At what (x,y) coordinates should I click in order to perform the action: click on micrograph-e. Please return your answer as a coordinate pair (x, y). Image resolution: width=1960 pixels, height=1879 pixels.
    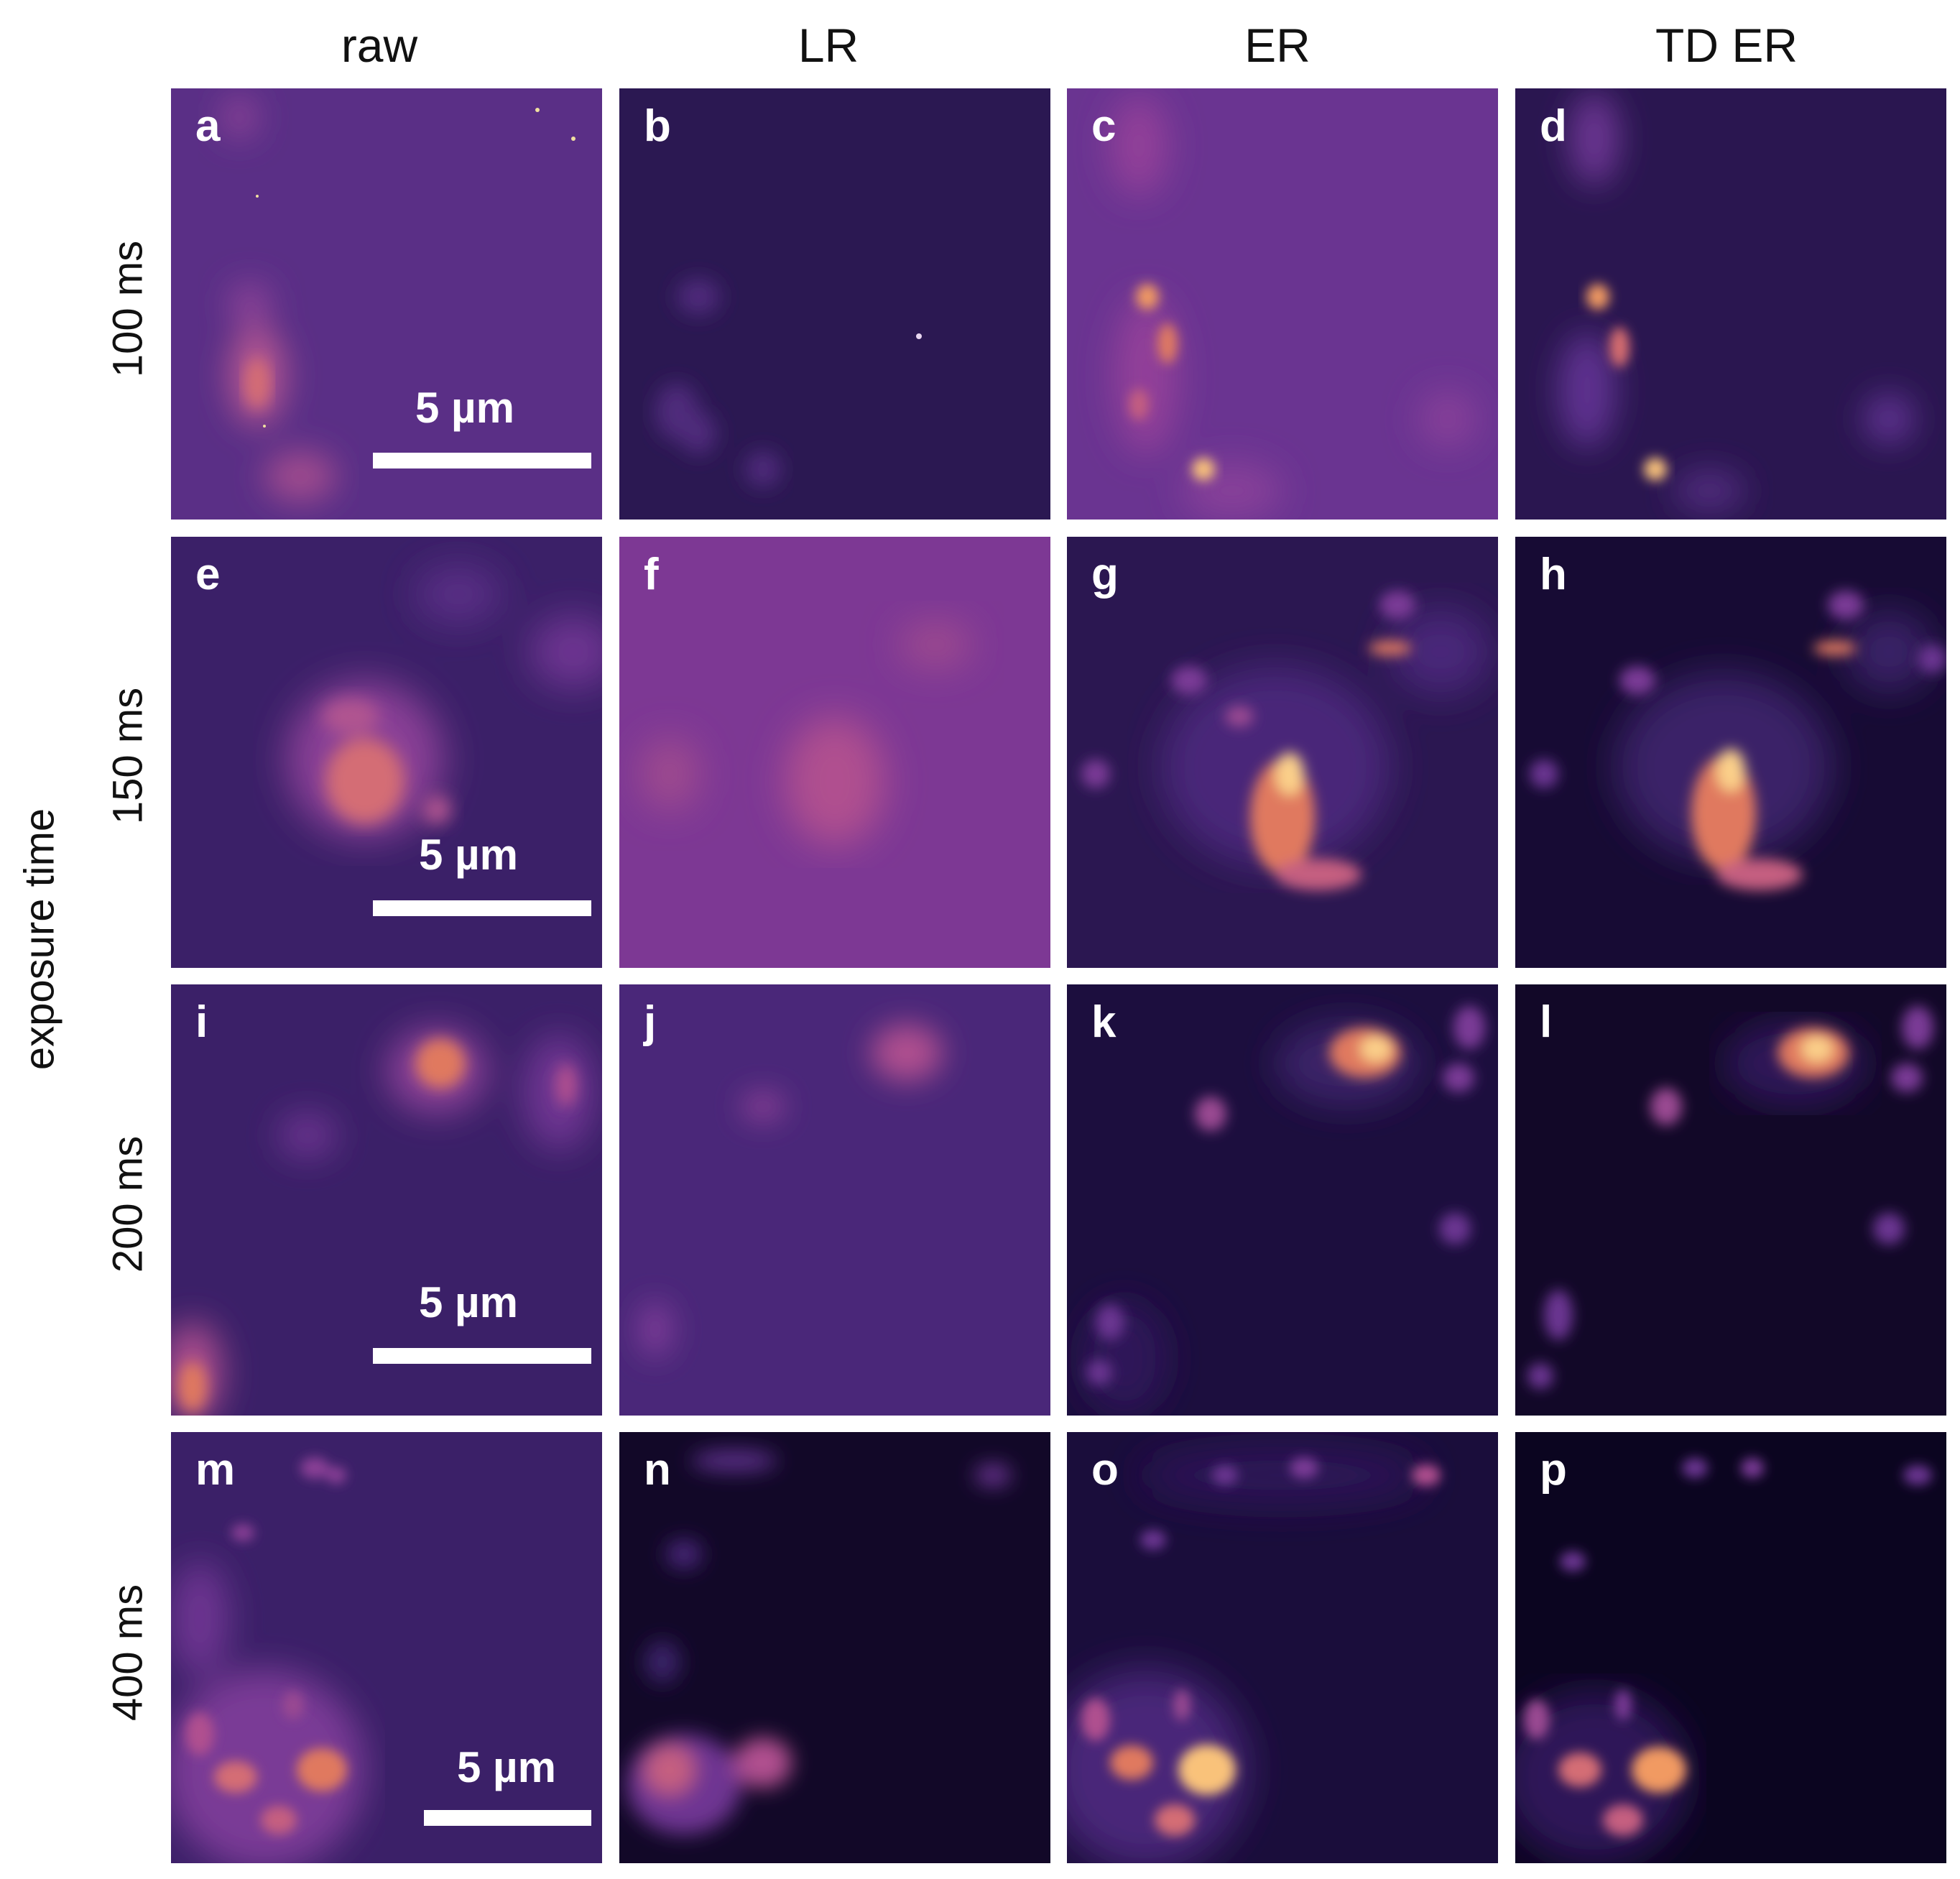
    Looking at the image, I should click on (386, 752).